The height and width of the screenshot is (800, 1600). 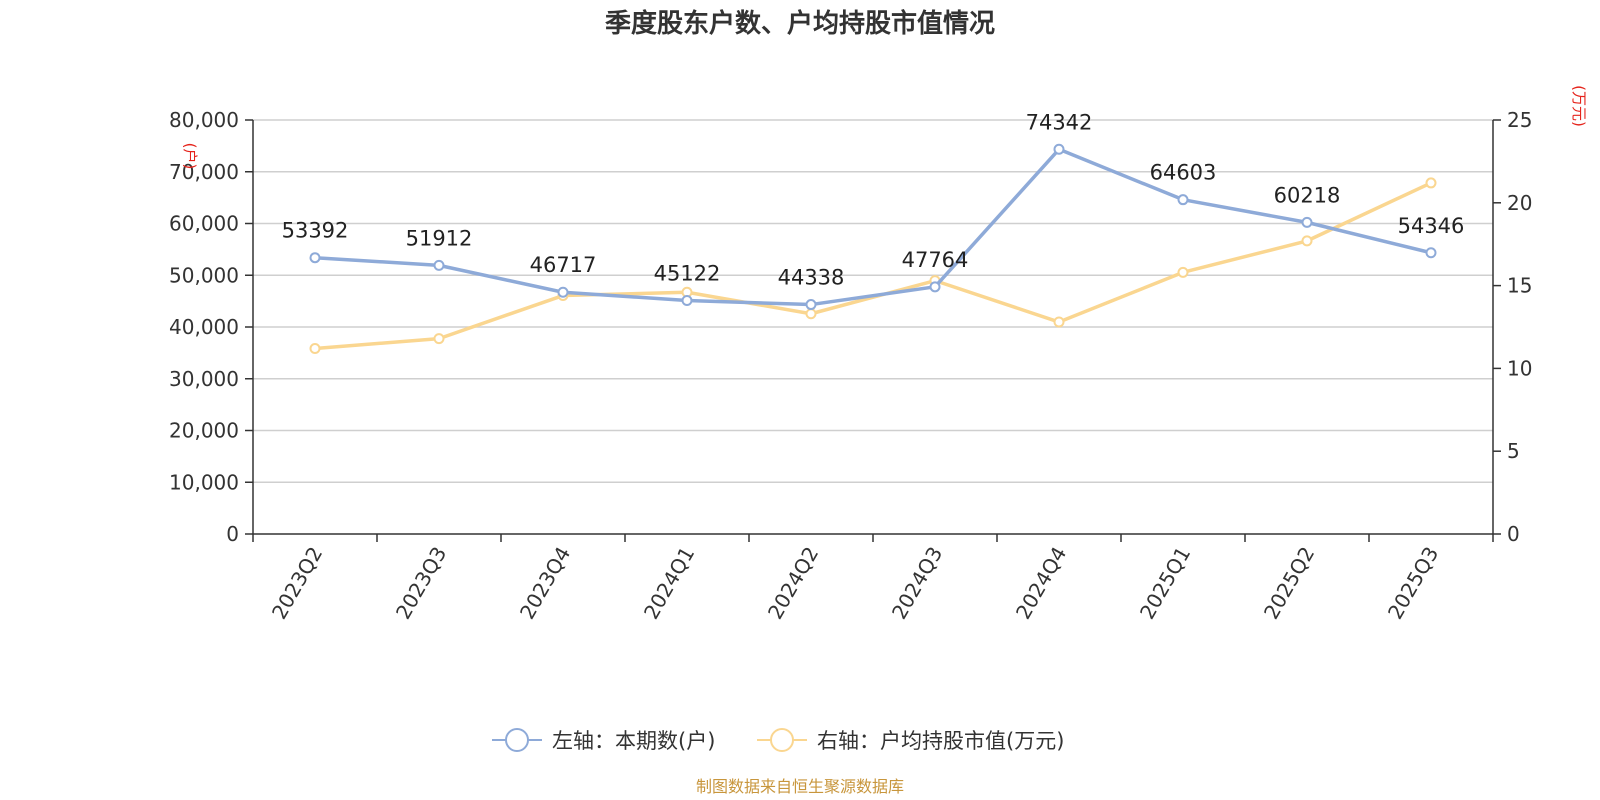 What do you see at coordinates (1513, 451) in the screenshot?
I see `right-axis-tick-label: 5` at bounding box center [1513, 451].